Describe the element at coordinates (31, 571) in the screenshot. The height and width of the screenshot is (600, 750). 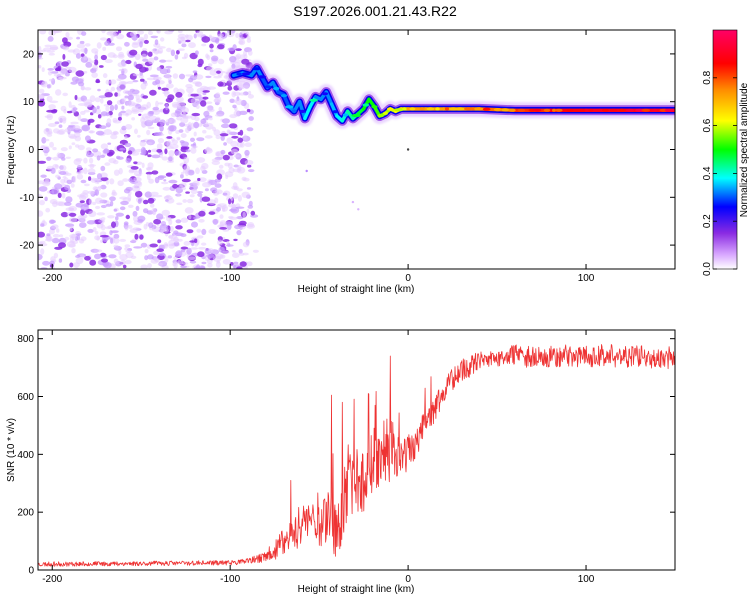
I see `y-tick-label: 0` at that location.